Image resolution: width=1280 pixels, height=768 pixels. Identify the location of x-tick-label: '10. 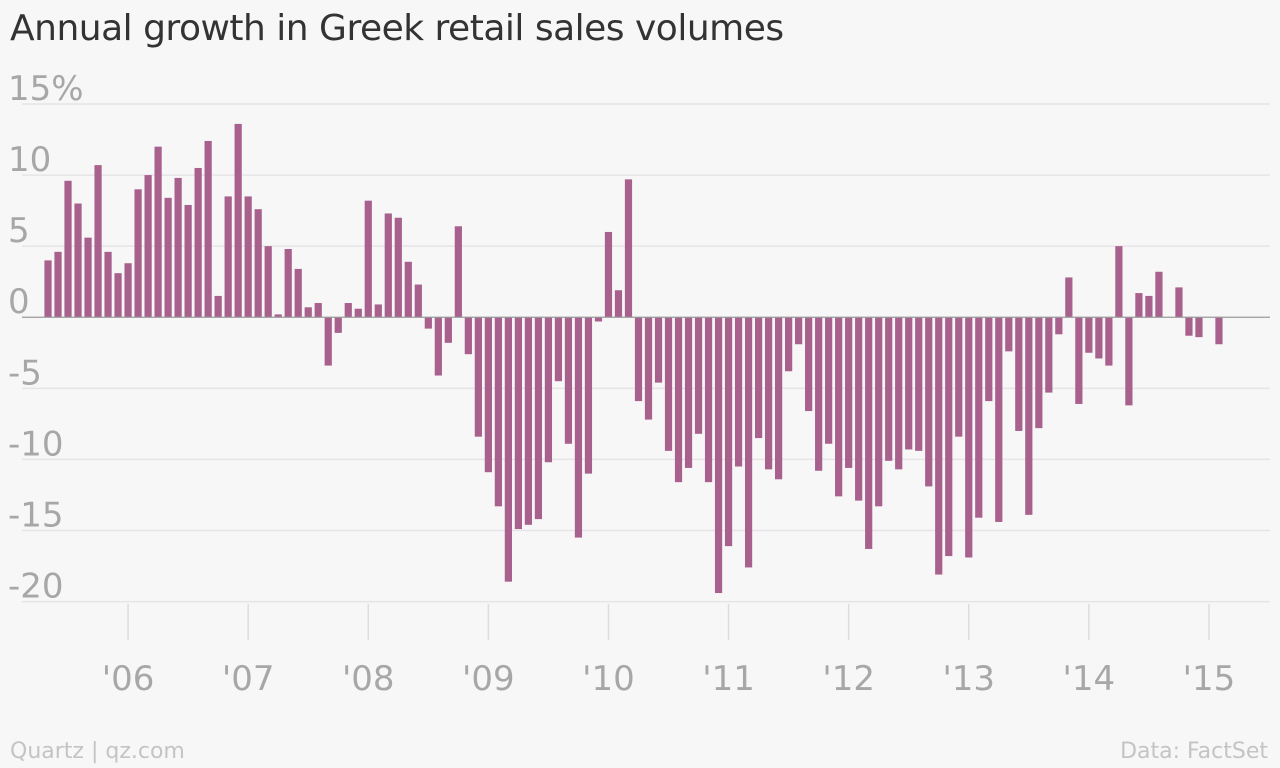
(608, 679).